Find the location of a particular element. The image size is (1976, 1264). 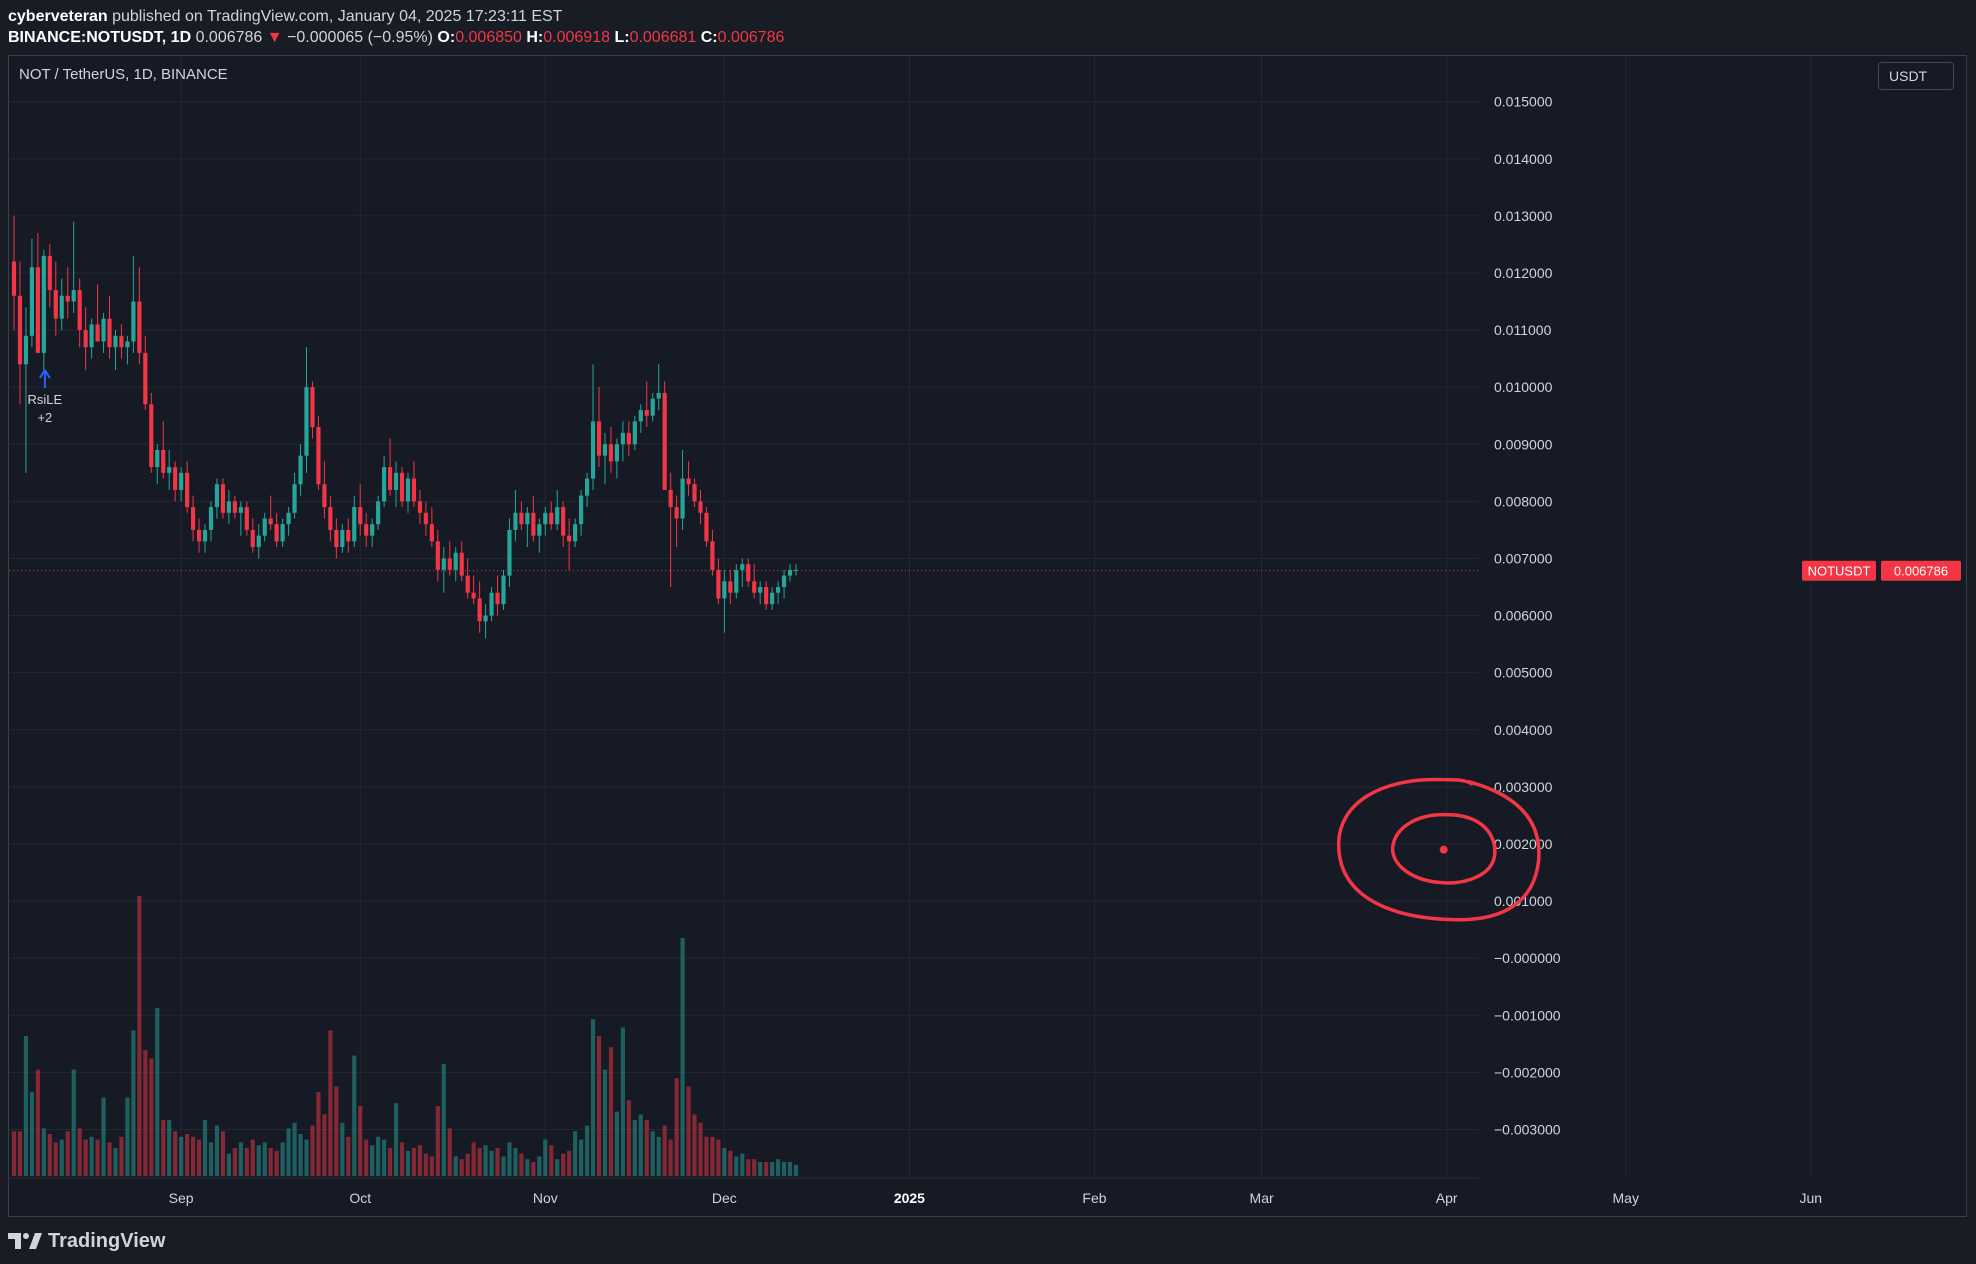

author-name: cyberveteran is located at coordinates (58, 16).